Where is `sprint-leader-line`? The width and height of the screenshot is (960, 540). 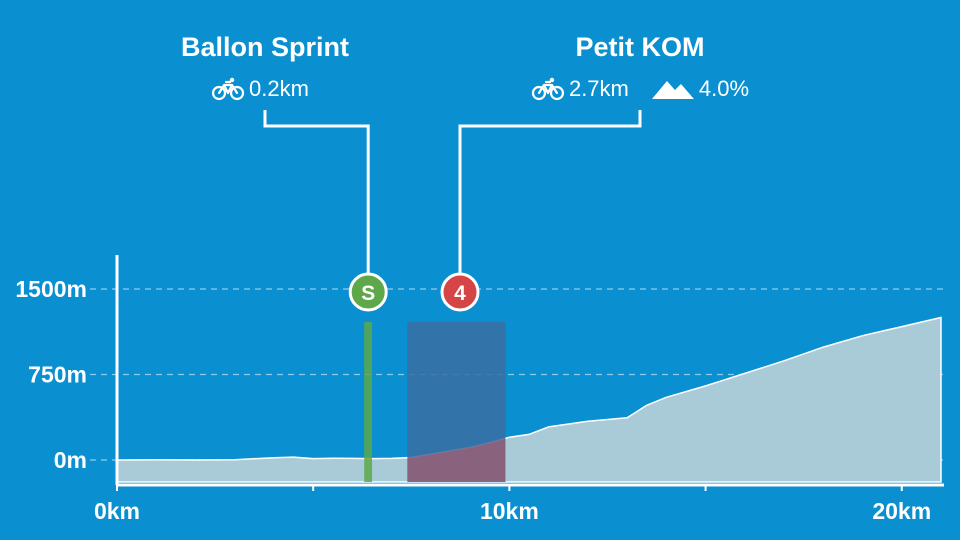
sprint-leader-line is located at coordinates (316, 194).